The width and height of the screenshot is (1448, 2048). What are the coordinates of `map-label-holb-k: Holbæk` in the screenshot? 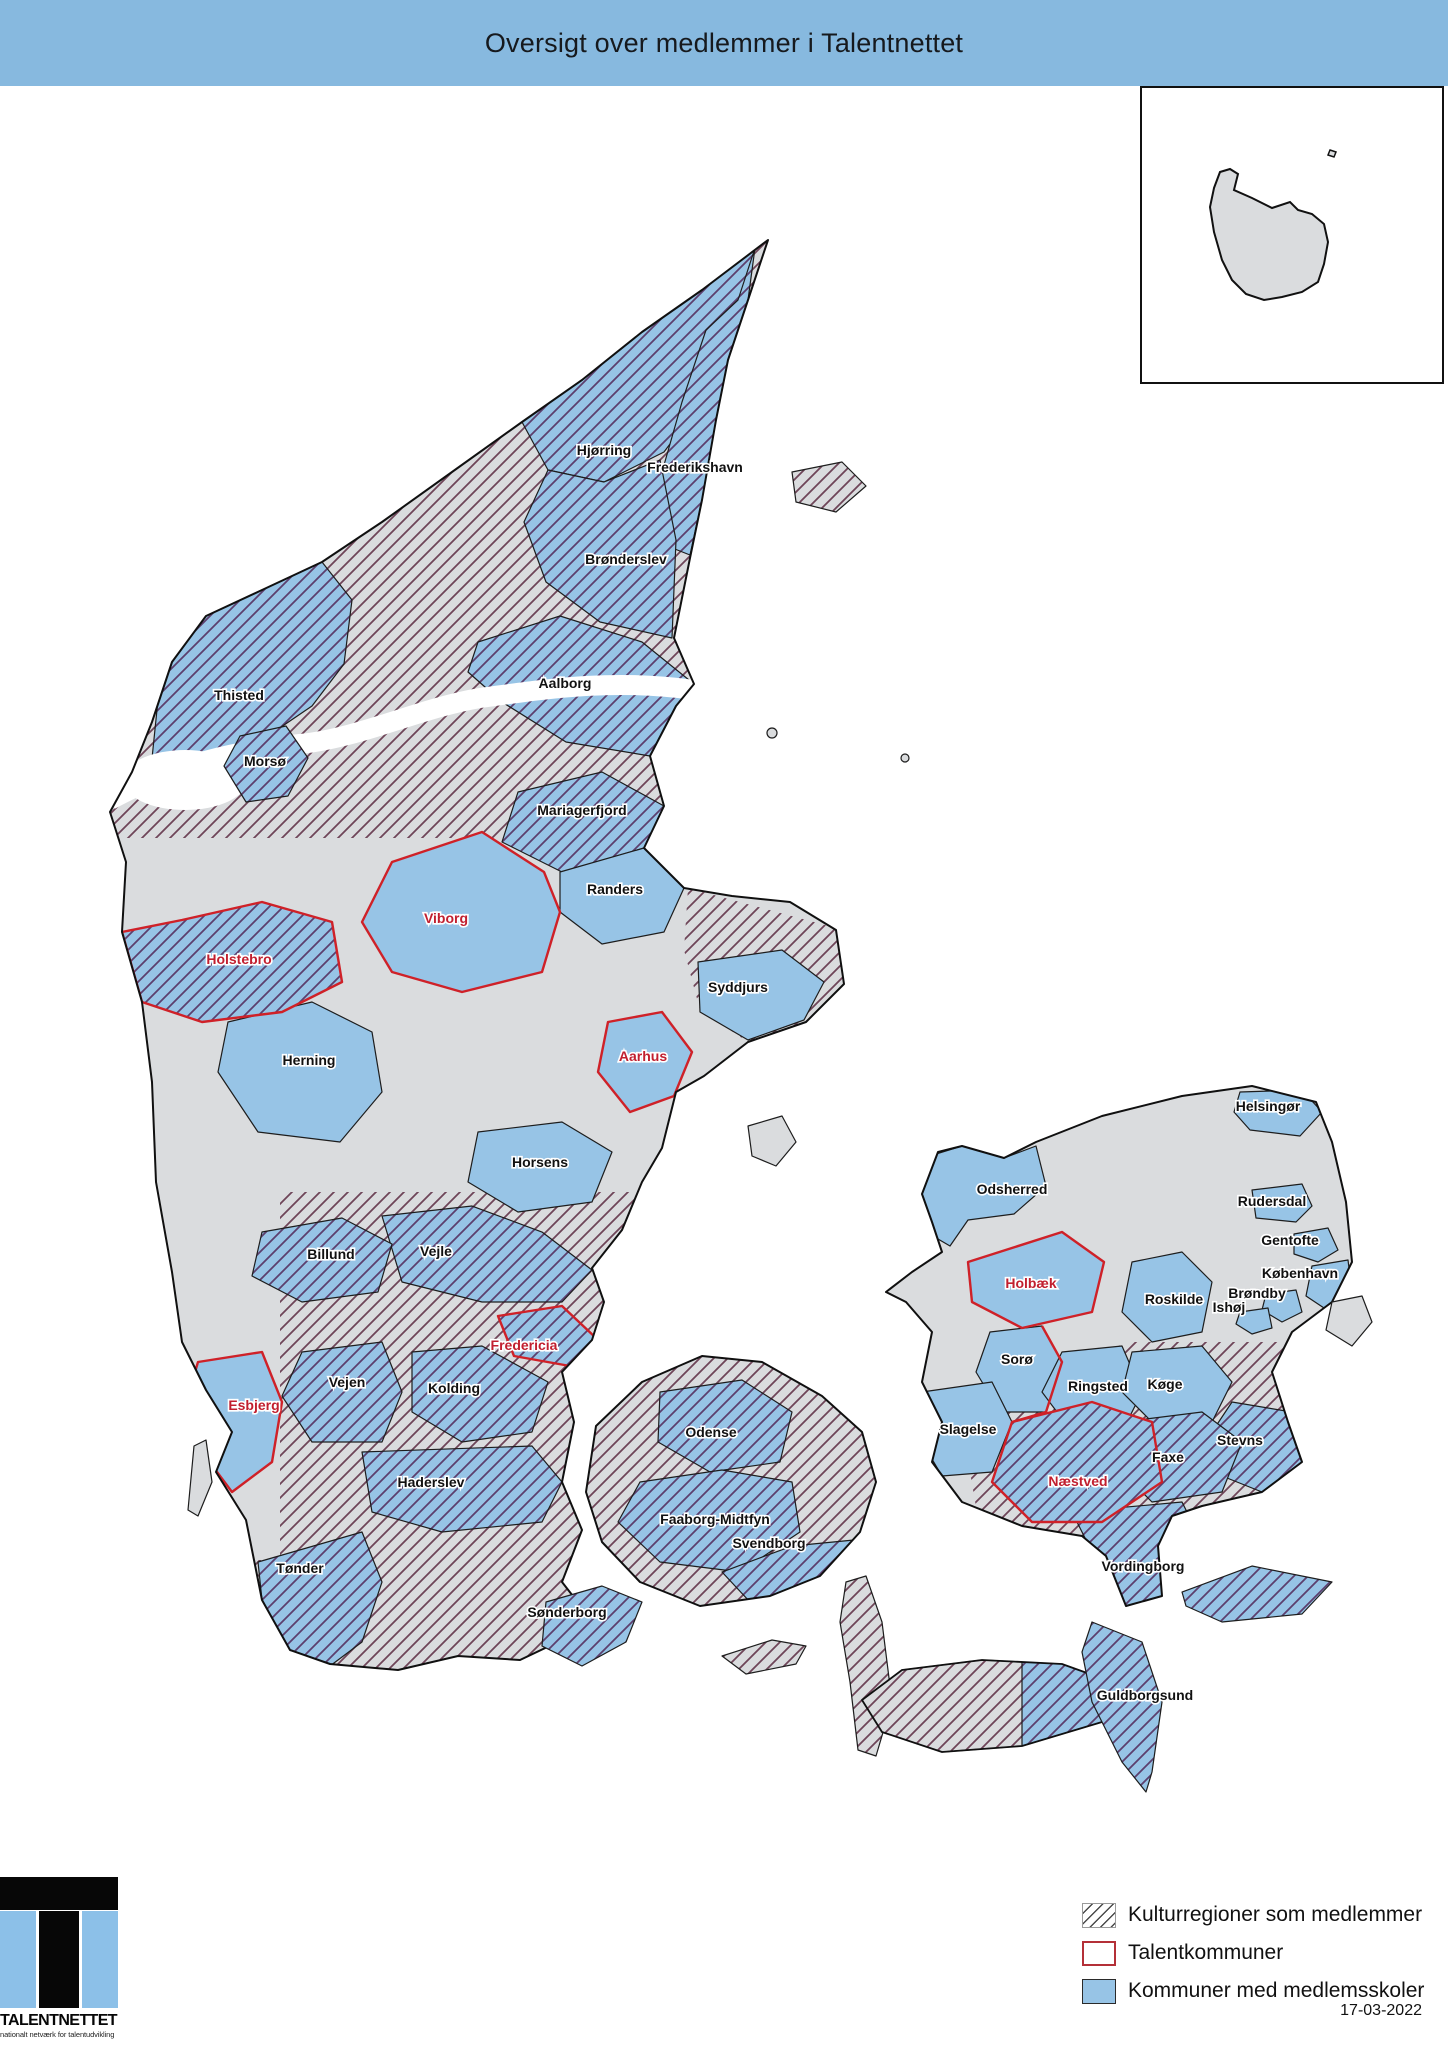 It's located at (1031, 1283).